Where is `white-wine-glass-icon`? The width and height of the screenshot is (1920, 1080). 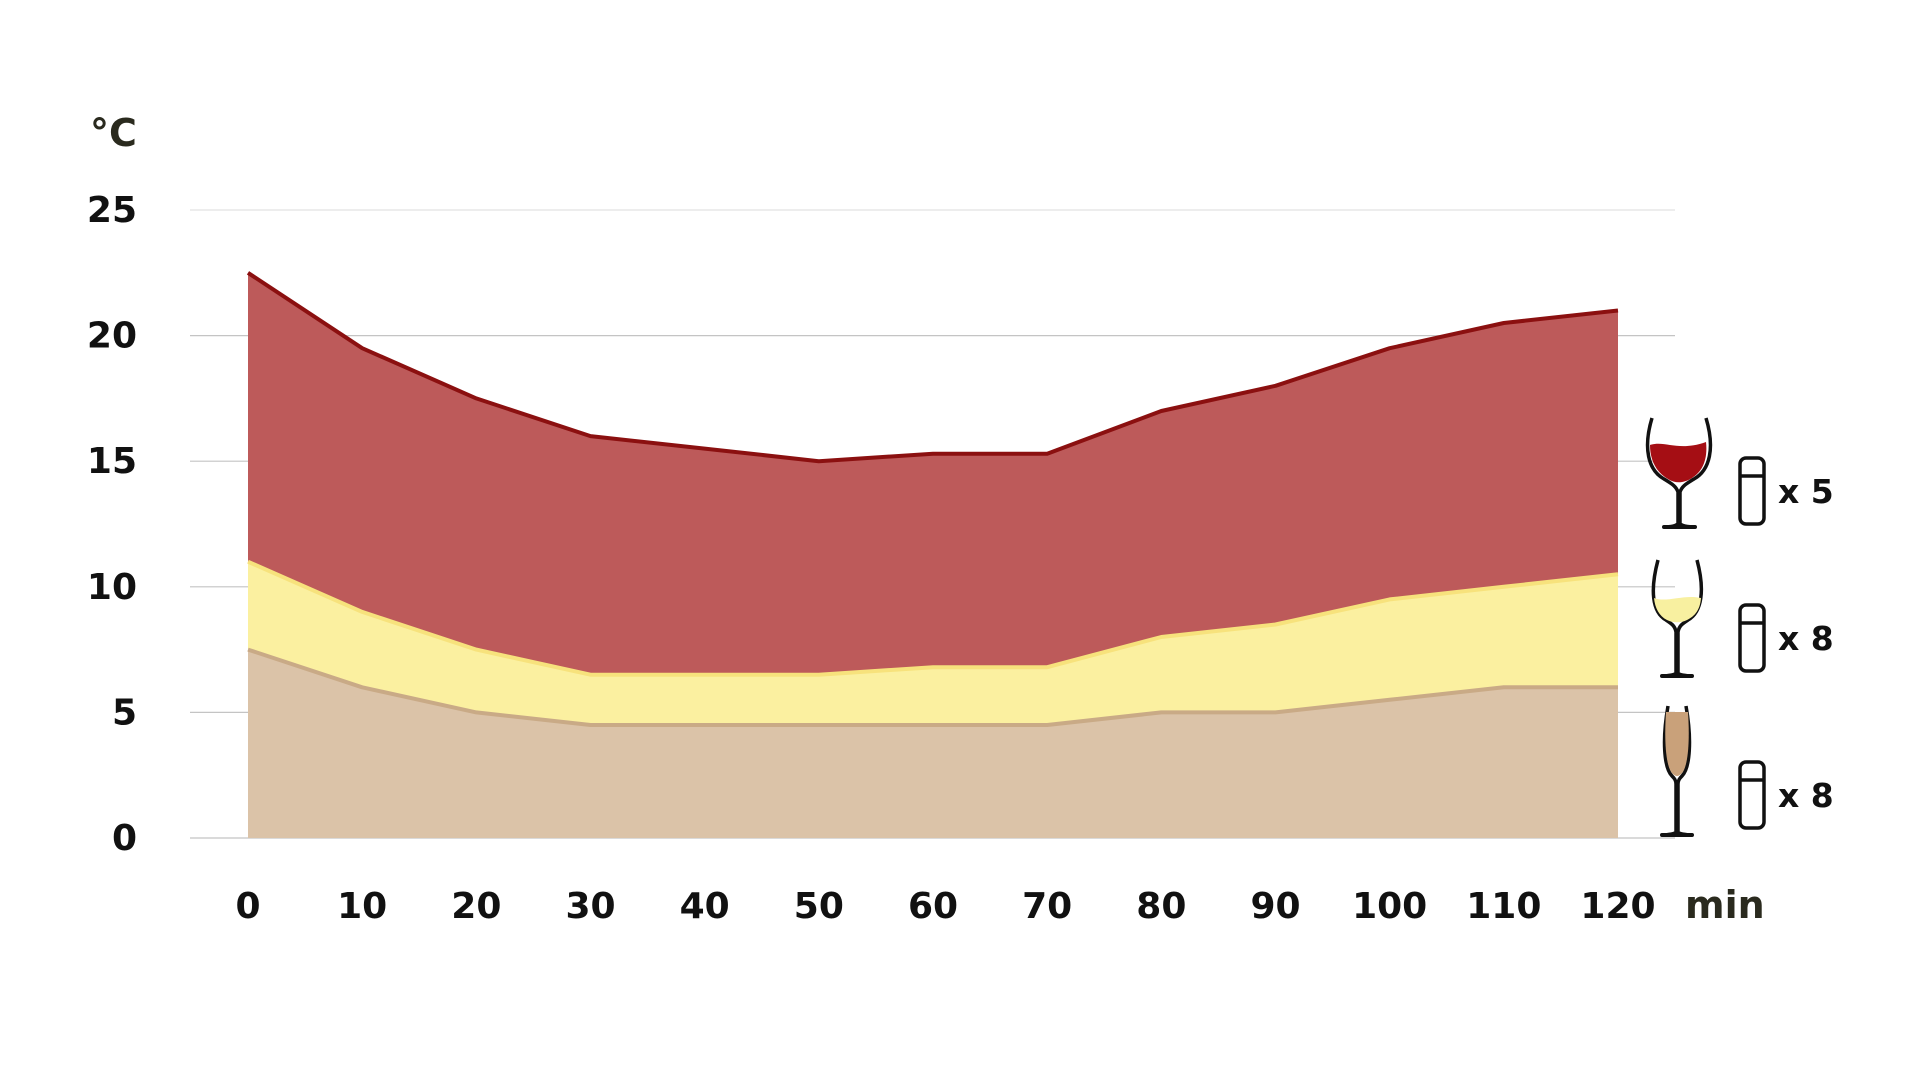
white-wine-glass-icon is located at coordinates (1677, 618).